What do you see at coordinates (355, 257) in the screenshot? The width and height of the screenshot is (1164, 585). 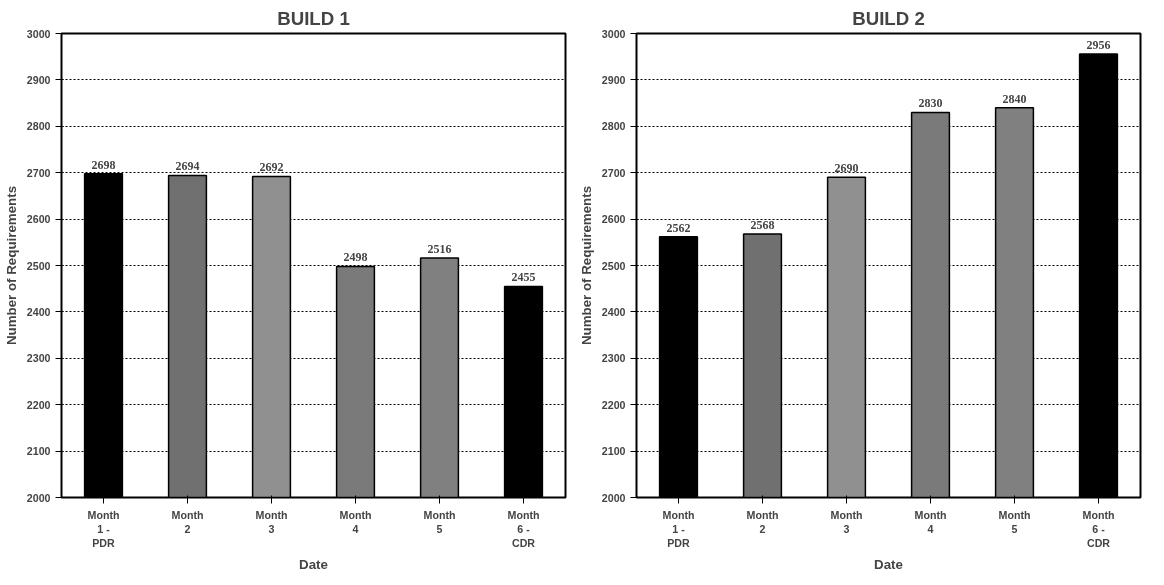 I see `data-label: 2498` at bounding box center [355, 257].